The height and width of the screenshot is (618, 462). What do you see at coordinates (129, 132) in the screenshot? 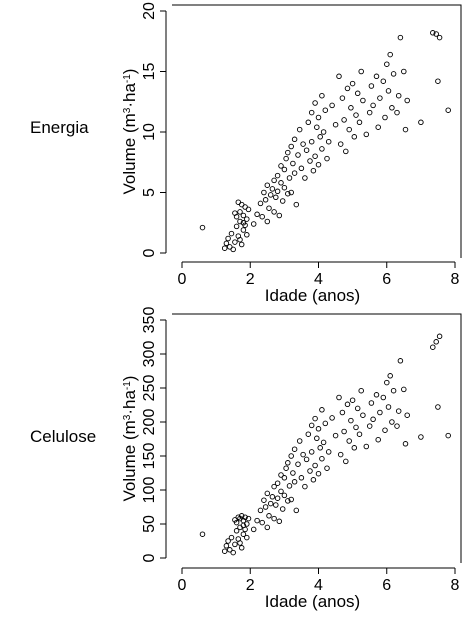
I see `y-axis-title: Volume (m3·ha-1)` at bounding box center [129, 132].